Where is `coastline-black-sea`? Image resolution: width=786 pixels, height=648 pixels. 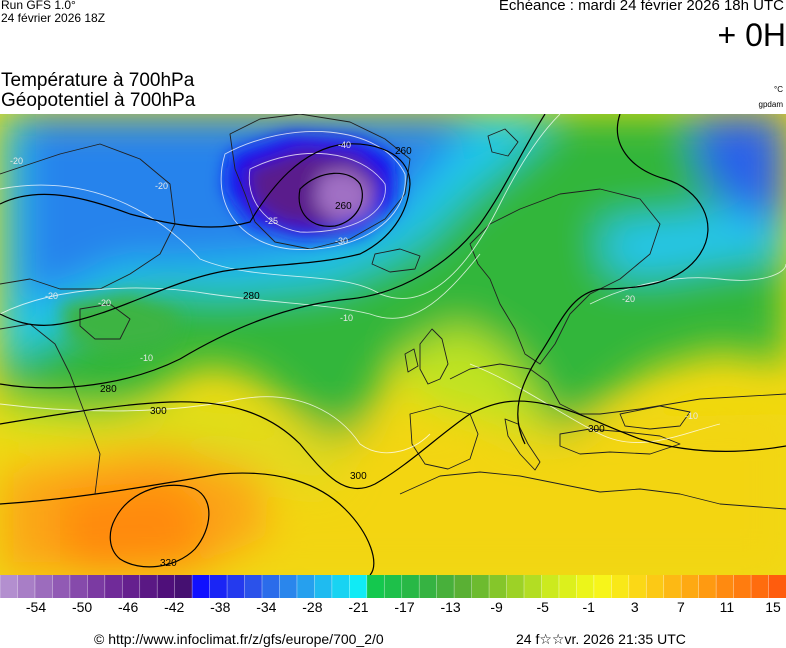 coastline-black-sea is located at coordinates (655, 417).